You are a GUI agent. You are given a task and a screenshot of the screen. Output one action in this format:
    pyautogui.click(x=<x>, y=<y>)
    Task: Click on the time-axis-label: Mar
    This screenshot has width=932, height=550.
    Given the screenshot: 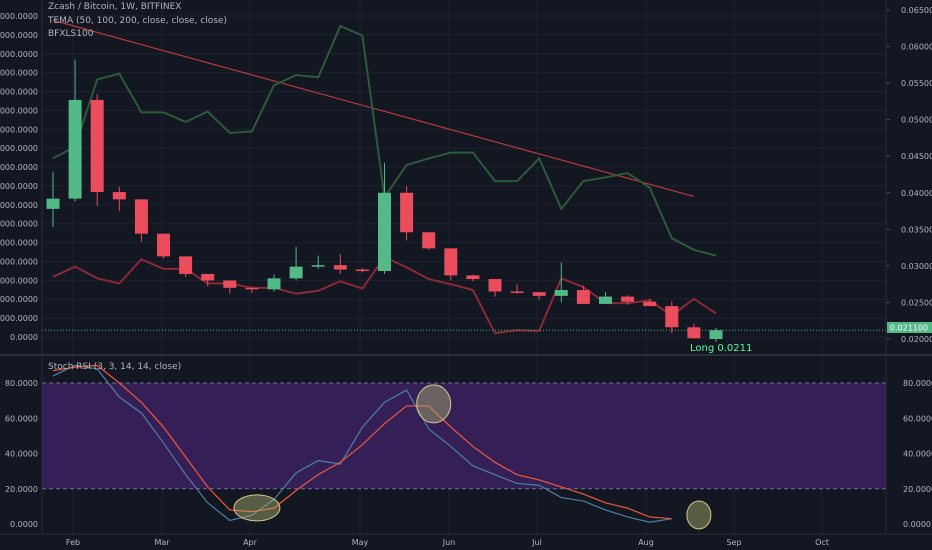 What is the action you would take?
    pyautogui.click(x=162, y=542)
    